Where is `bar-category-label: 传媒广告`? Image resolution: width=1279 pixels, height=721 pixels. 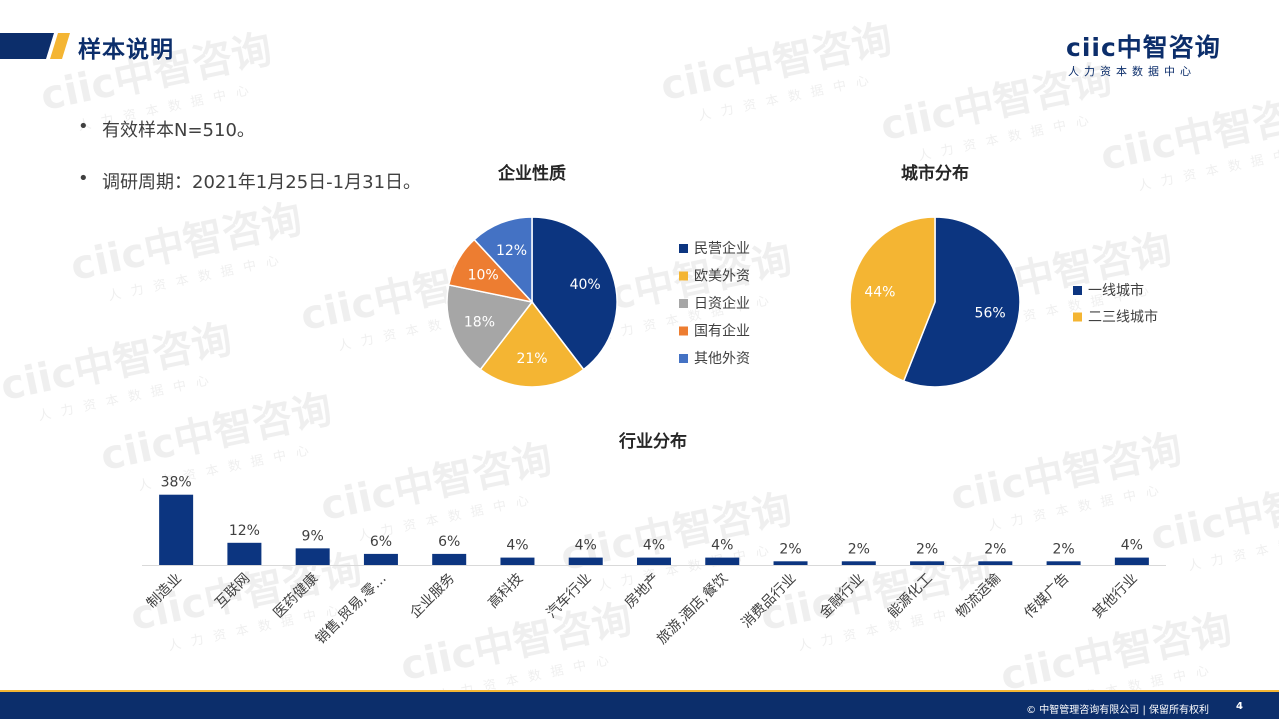
bar-category-label: 传媒广告 is located at coordinates (1047, 596).